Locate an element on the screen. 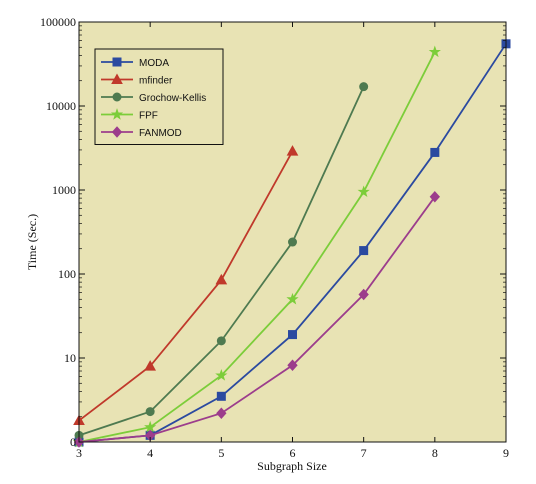 Image resolution: width=536 pixels, height=484 pixels. y-tick-label: 100 is located at coordinates (67, 274).